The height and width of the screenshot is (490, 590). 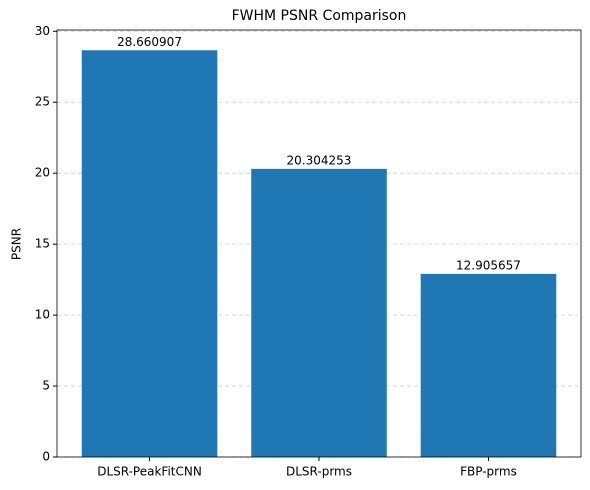 What do you see at coordinates (46, 457) in the screenshot?
I see `y-tick-label: 0` at bounding box center [46, 457].